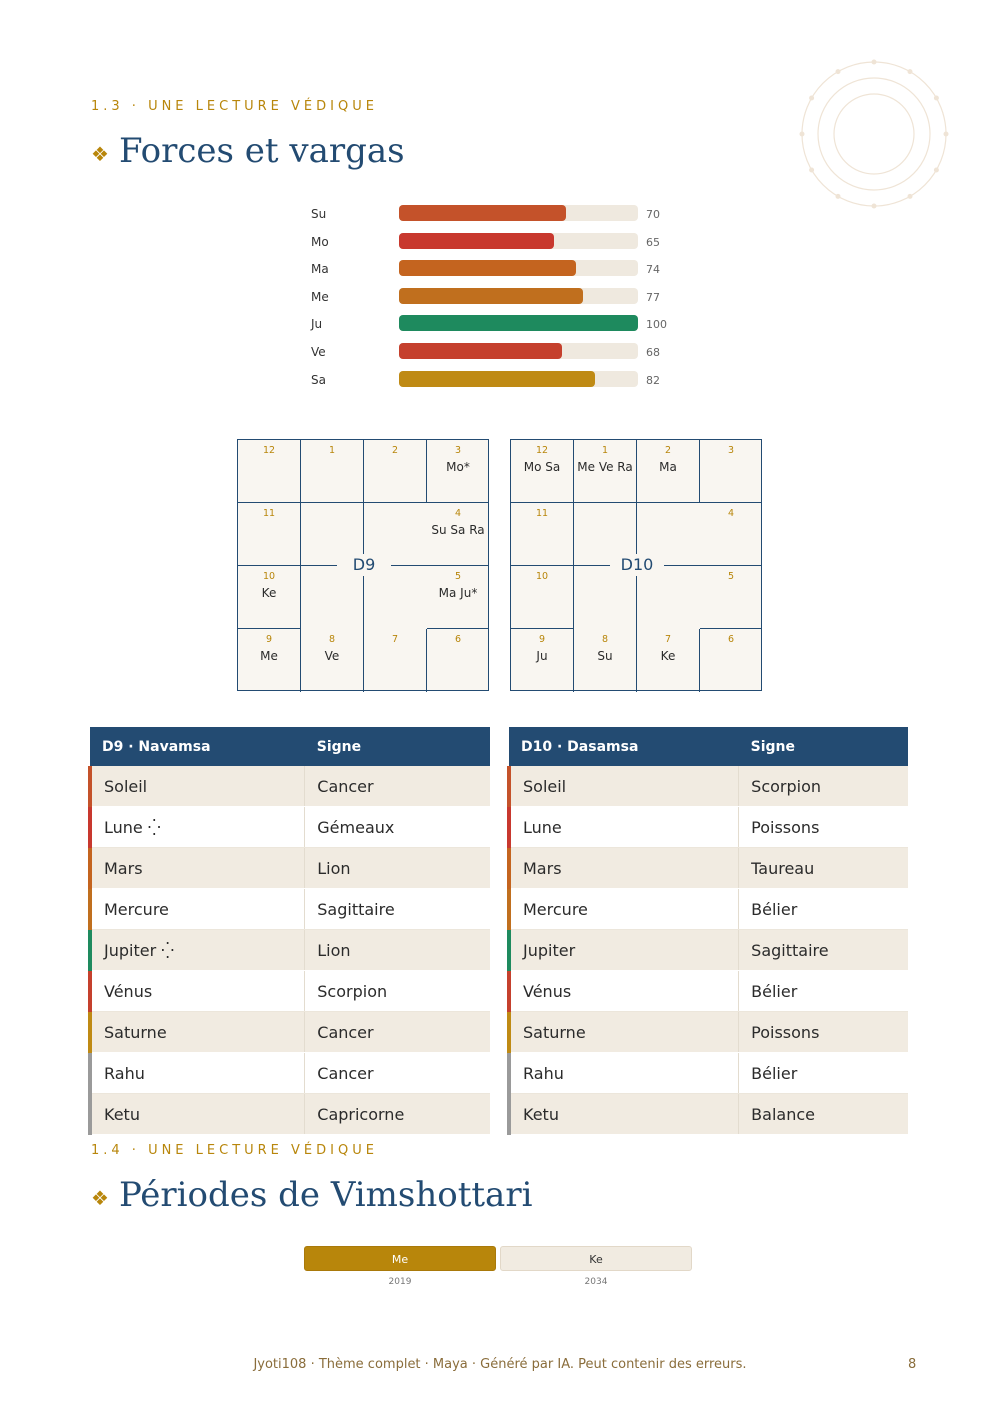  Describe the element at coordinates (605, 660) in the screenshot. I see `house-cell: 8 Su` at that location.